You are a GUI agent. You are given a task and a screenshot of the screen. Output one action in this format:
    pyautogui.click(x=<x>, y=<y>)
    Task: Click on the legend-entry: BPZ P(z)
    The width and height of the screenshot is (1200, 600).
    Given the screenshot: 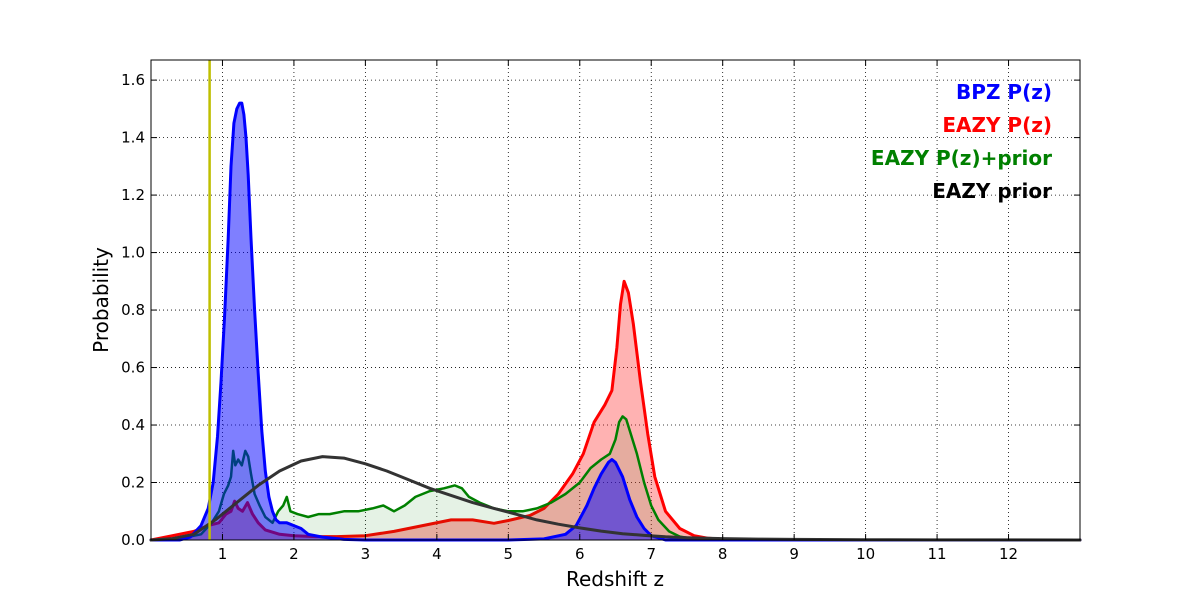 What is the action you would take?
    pyautogui.click(x=1004, y=92)
    